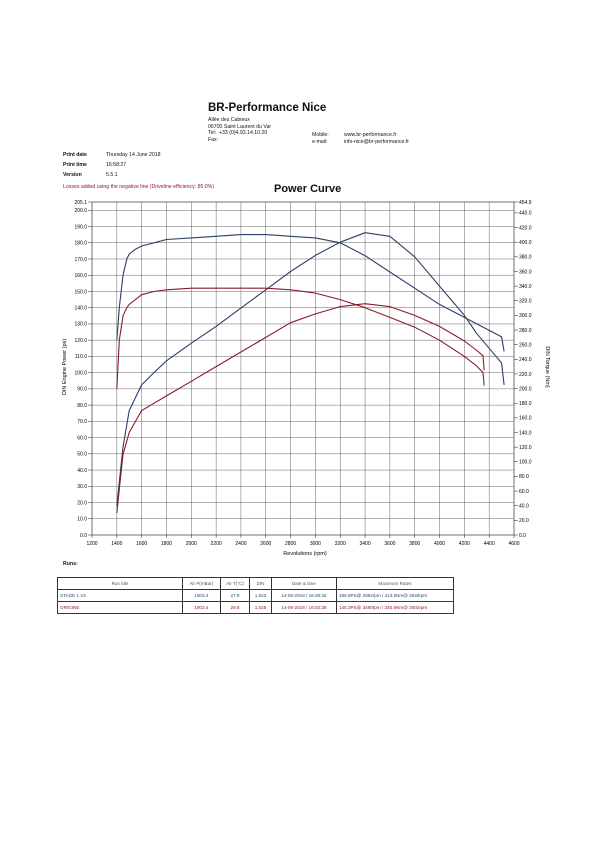 This screenshot has width=595, height=842. What do you see at coordinates (320, 135) in the screenshot?
I see `mobile-label: Mobile:` at bounding box center [320, 135].